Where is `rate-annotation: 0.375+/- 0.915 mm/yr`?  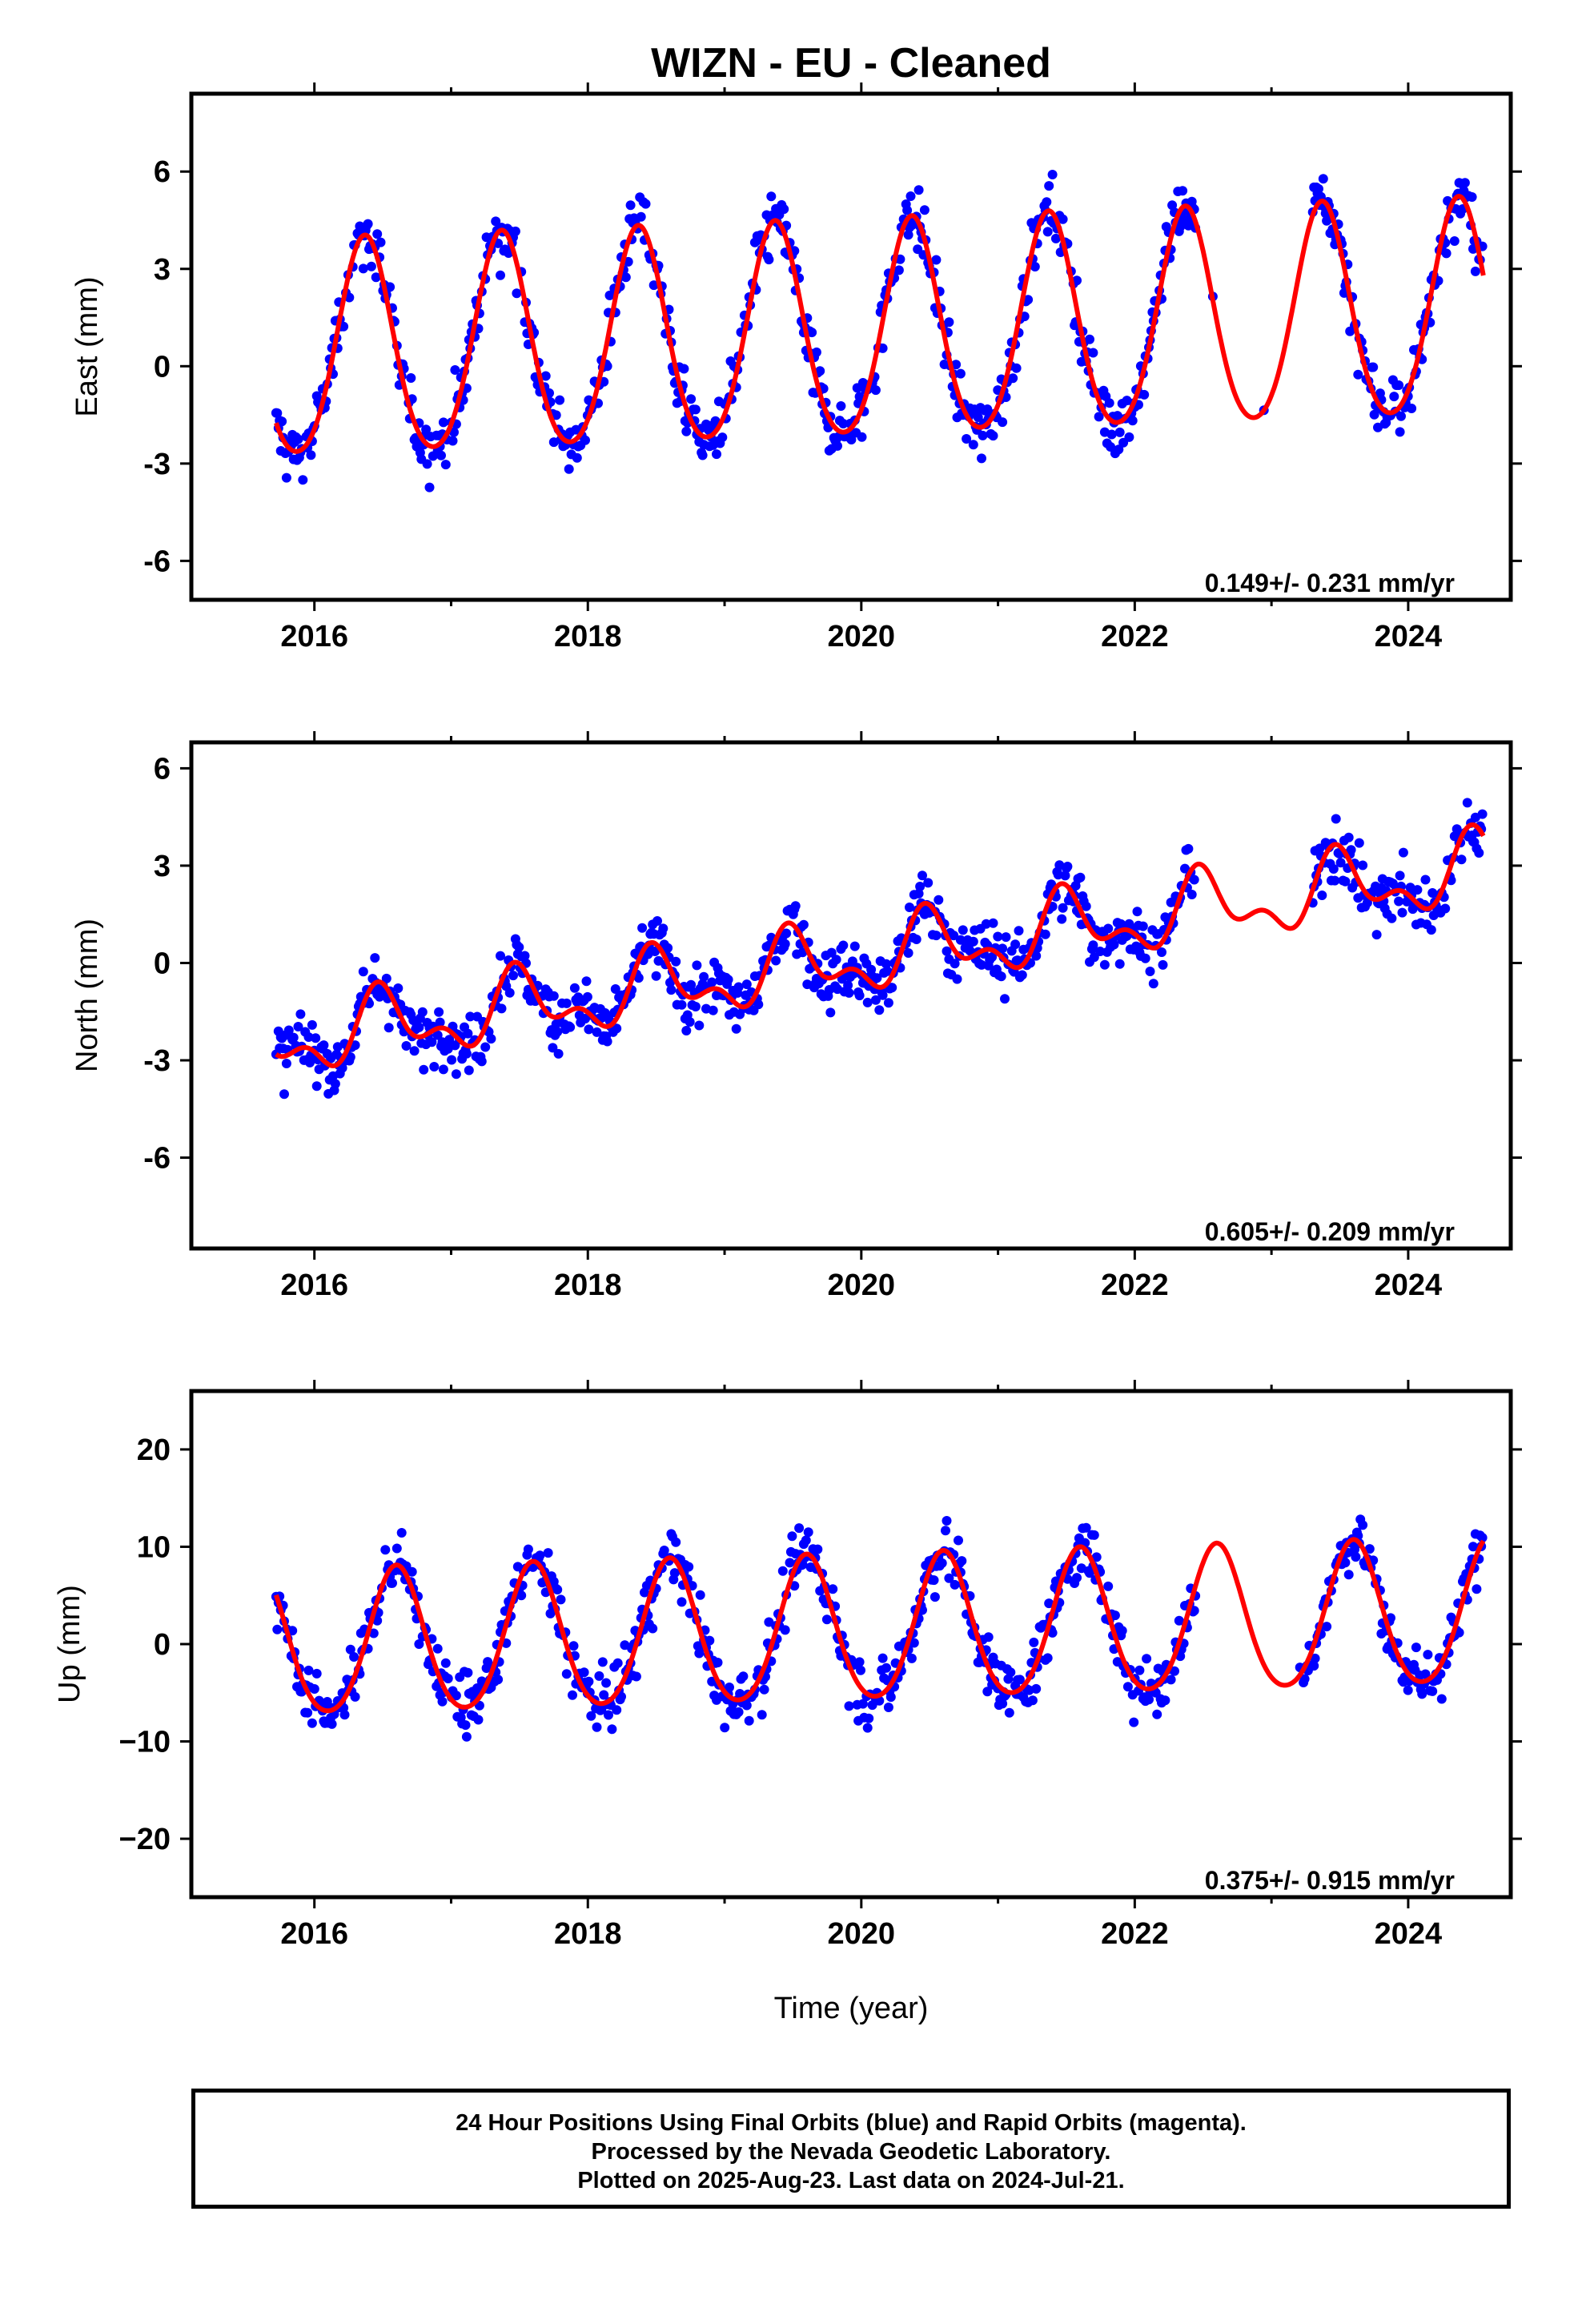 rate-annotation: 0.375+/- 0.915 mm/yr is located at coordinates (1330, 1880).